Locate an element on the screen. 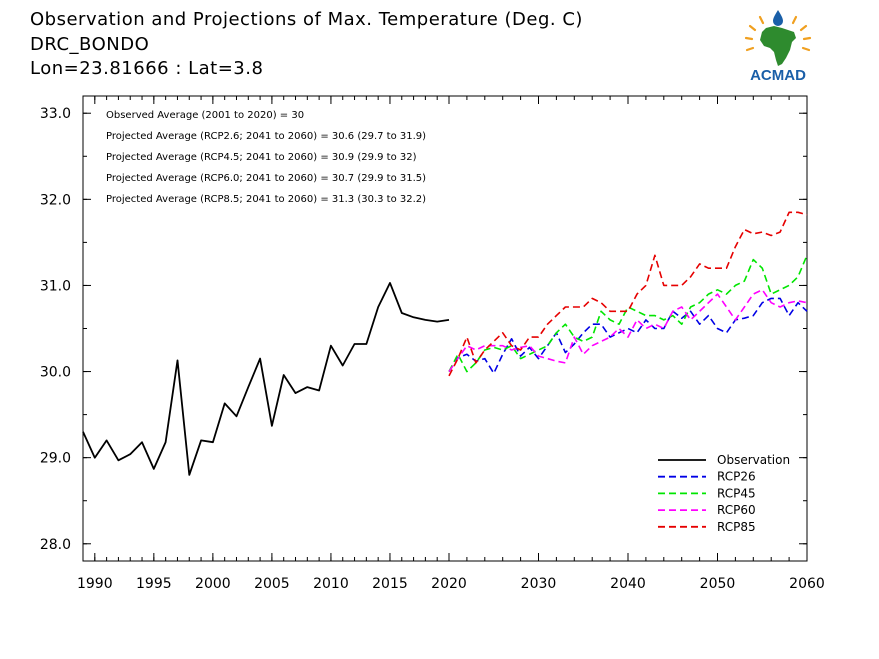  x-tick-label: 1995 is located at coordinates (154, 584).